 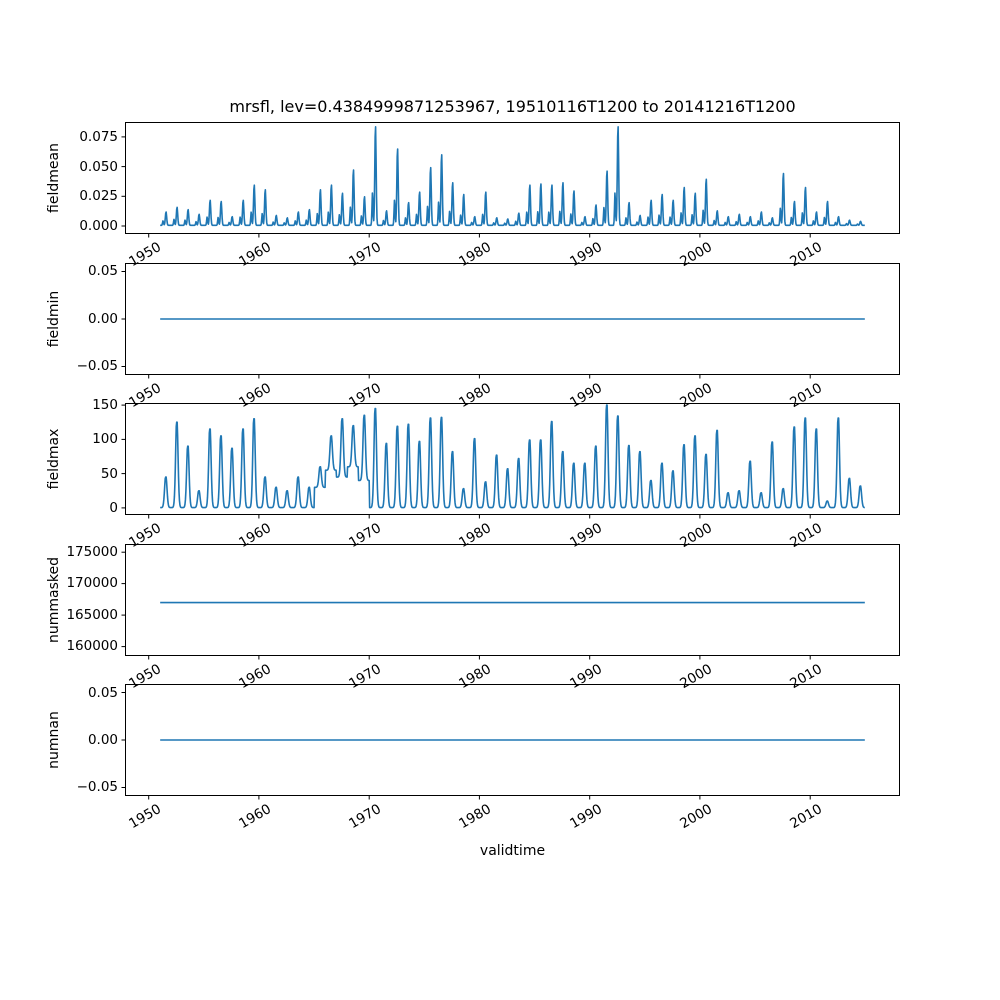 What do you see at coordinates (92, 583) in the screenshot?
I see `y-tick-label: 170000` at bounding box center [92, 583].